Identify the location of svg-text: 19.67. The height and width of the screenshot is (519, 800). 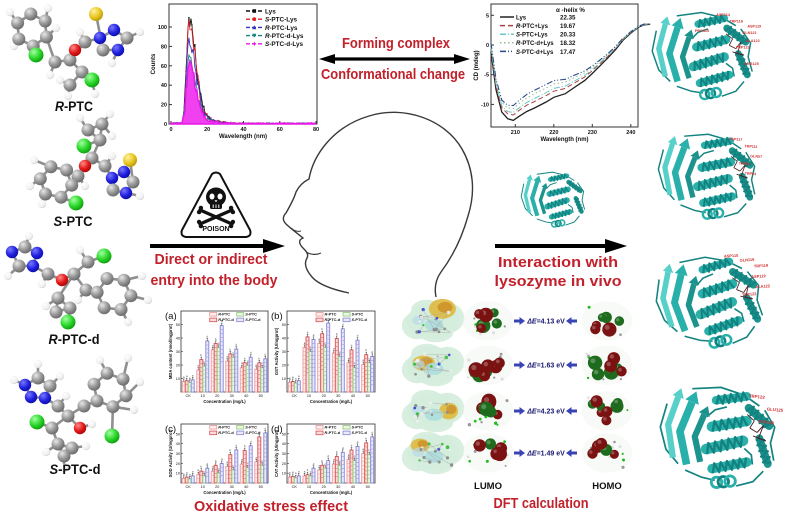
(568, 26).